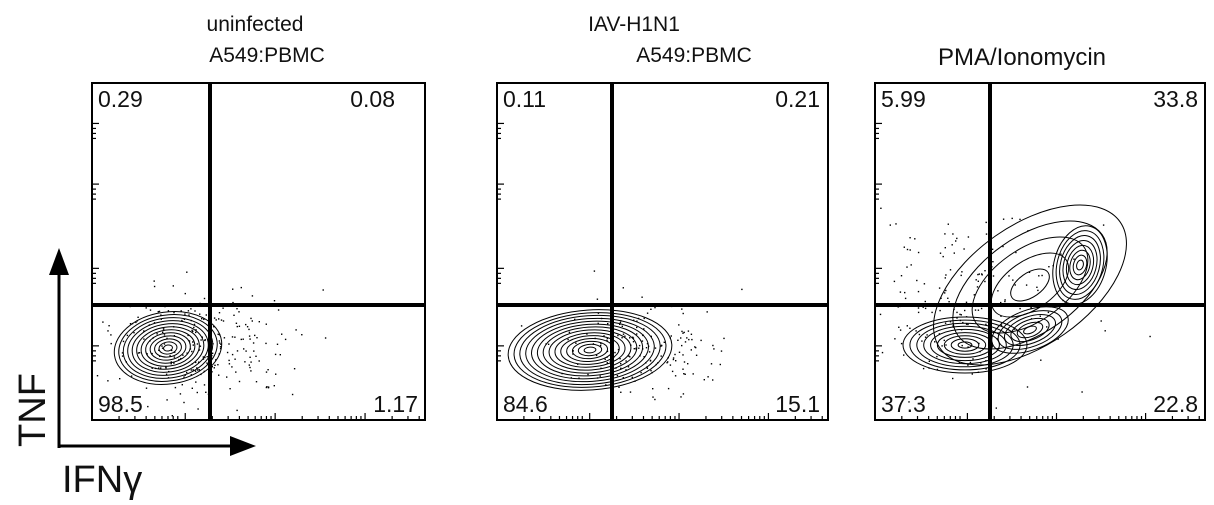  I want to click on x-arrow-head, so click(243, 446).